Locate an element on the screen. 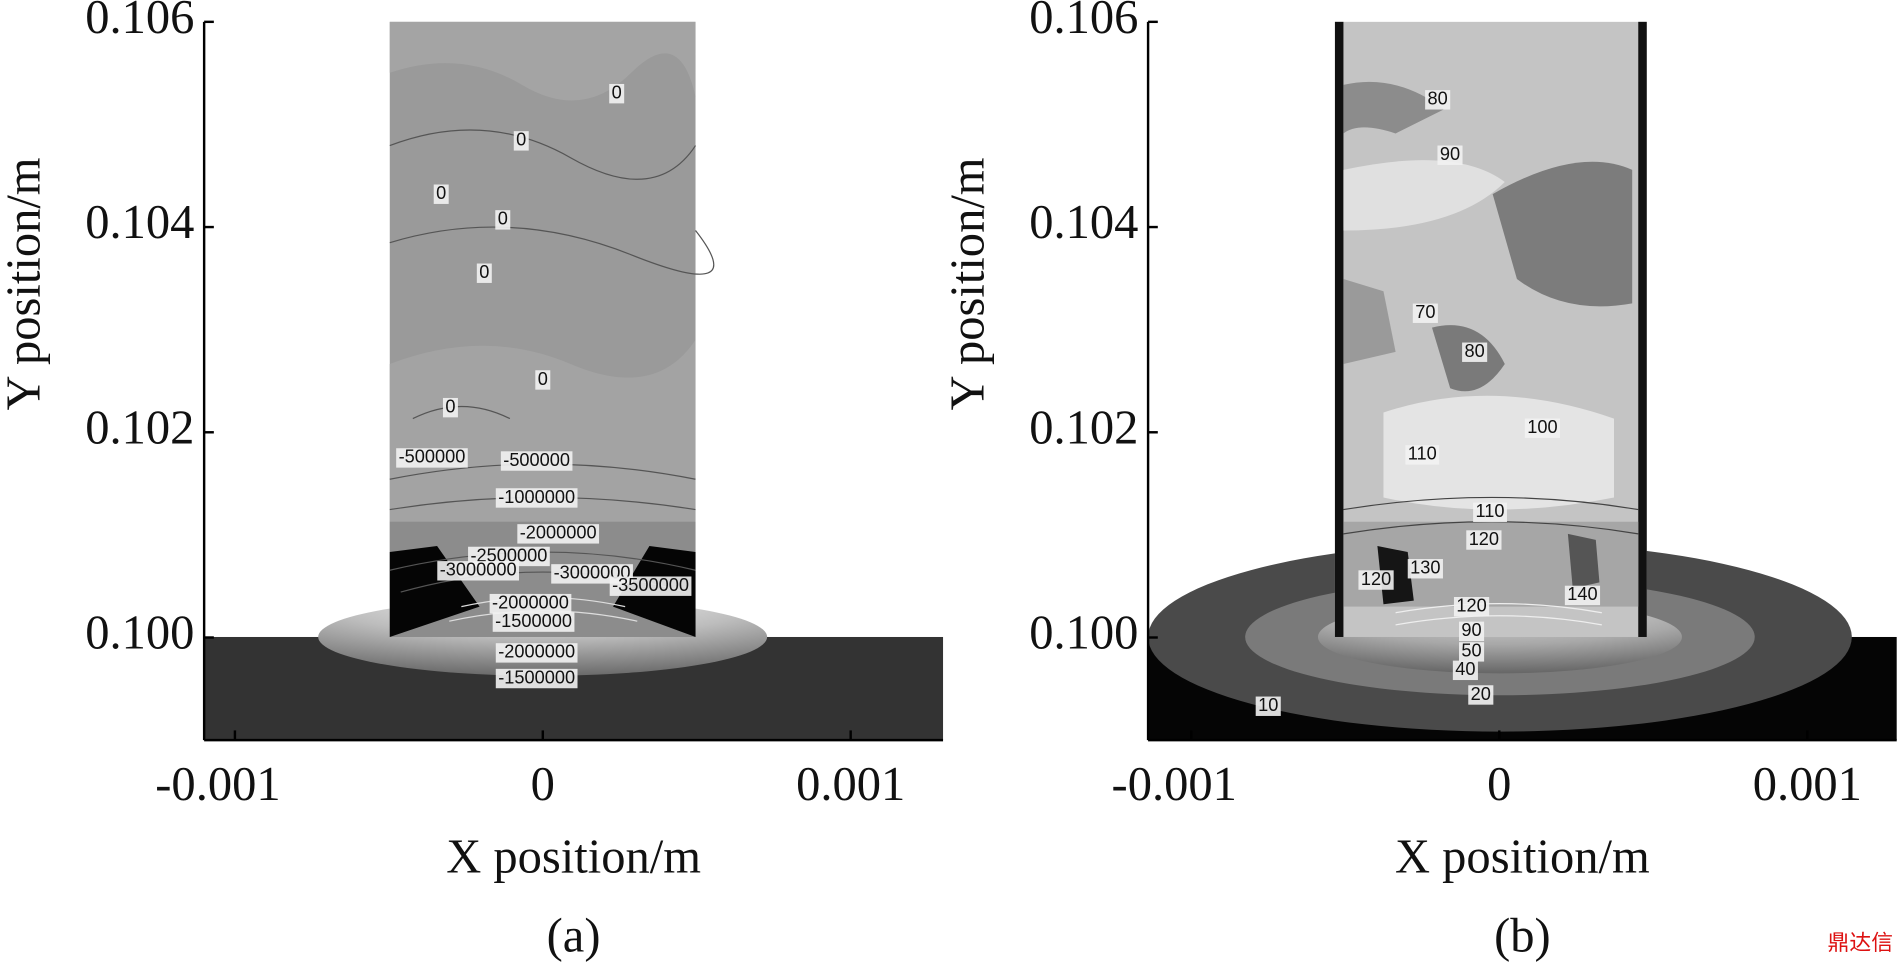 Image resolution: width=1897 pixels, height=967 pixels. contour-label: -1000000 is located at coordinates (536, 497).